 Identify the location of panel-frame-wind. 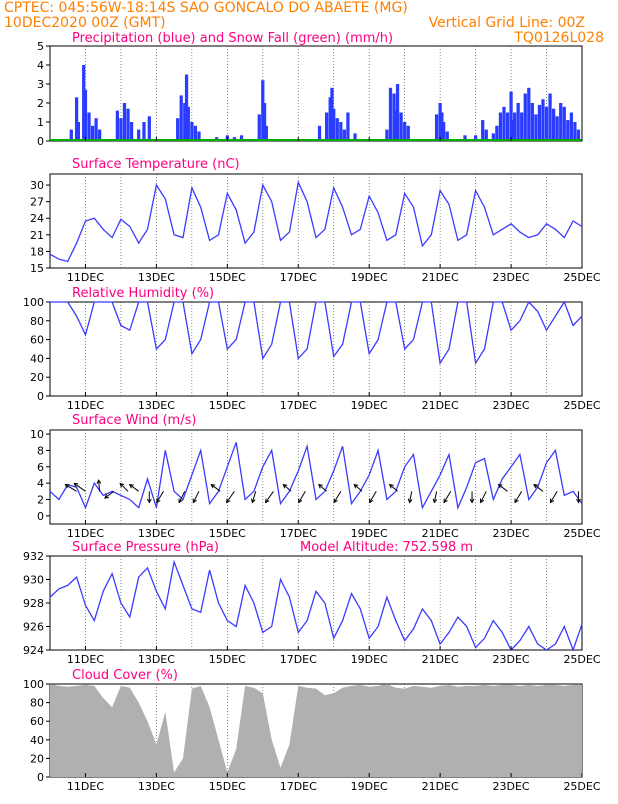
(316, 477).